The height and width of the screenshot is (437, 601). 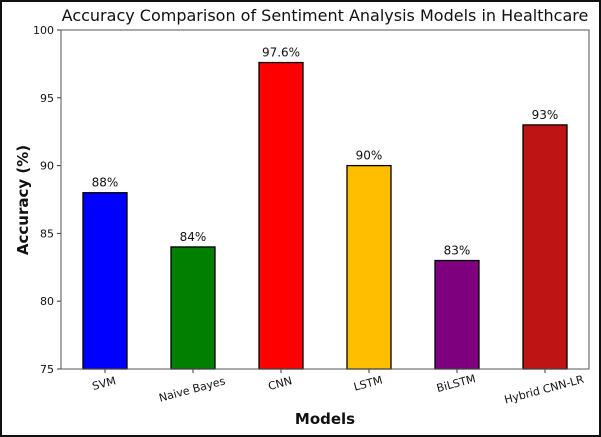 I want to click on y-tick-label-4: 95, so click(x=47, y=98).